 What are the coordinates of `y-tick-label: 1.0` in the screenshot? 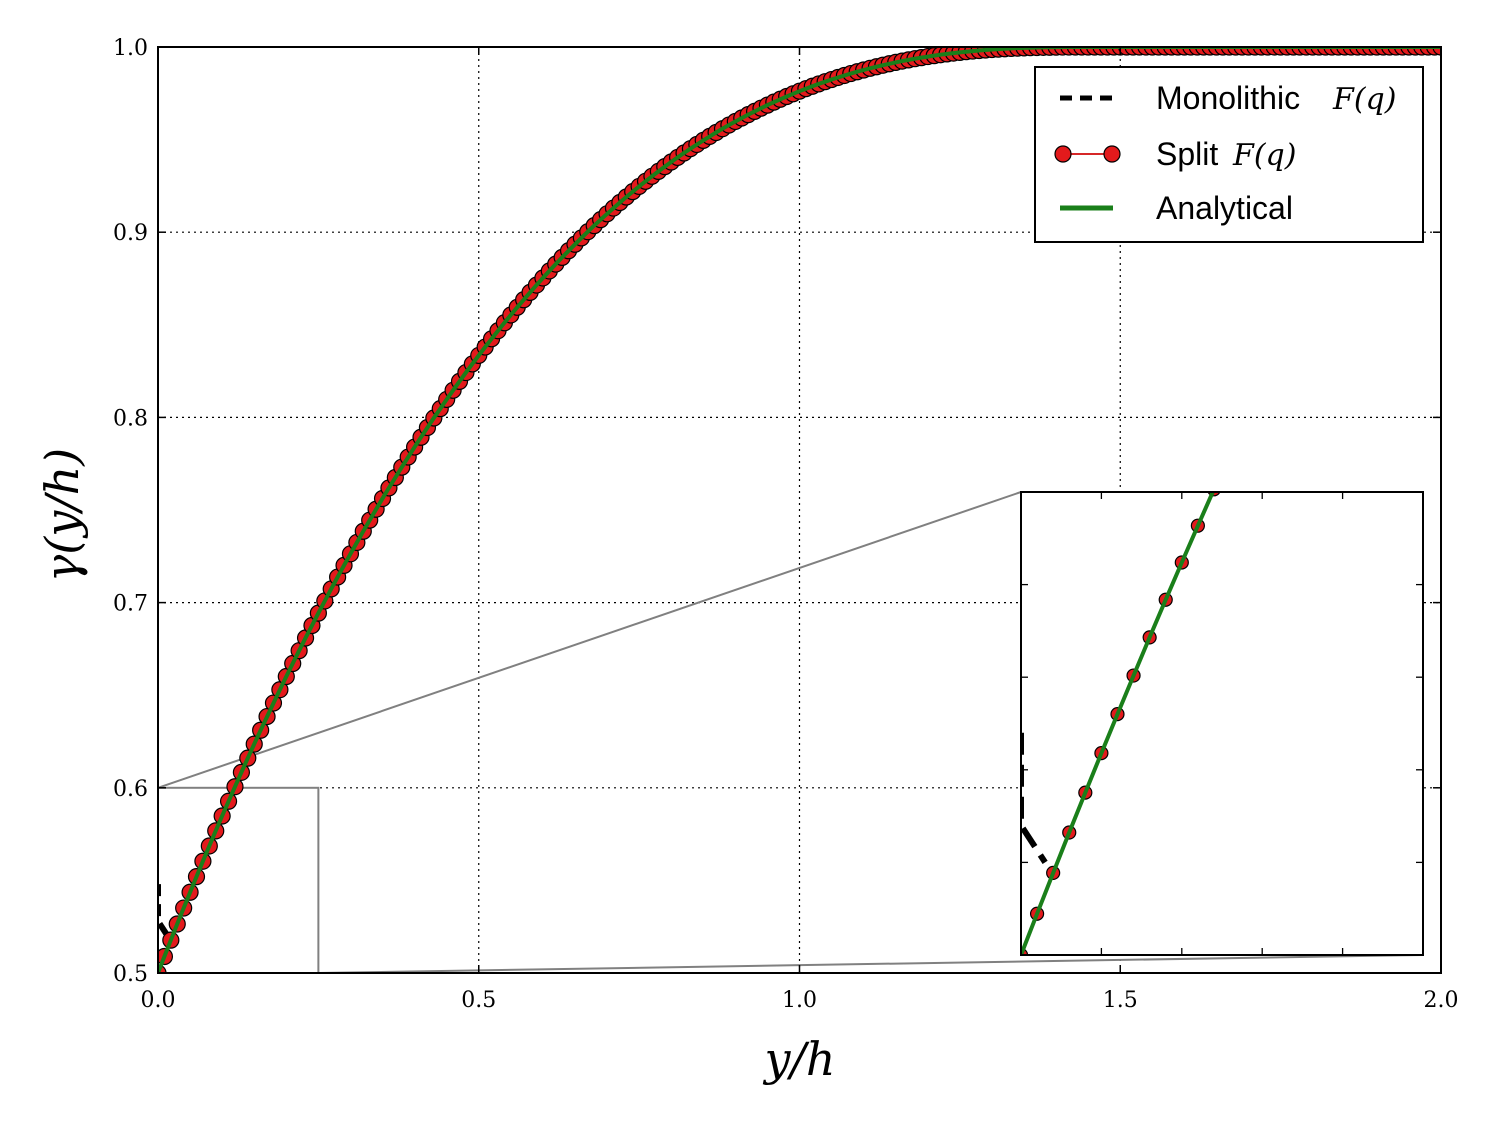 It's located at (130, 48).